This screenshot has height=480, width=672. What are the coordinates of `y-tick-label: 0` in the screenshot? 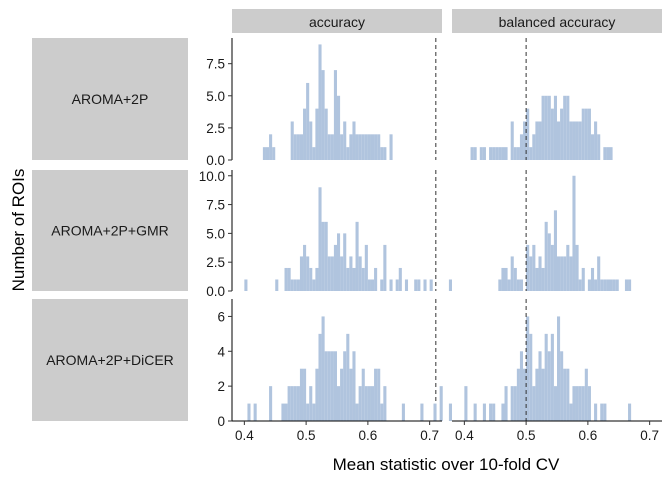 It's located at (221, 421).